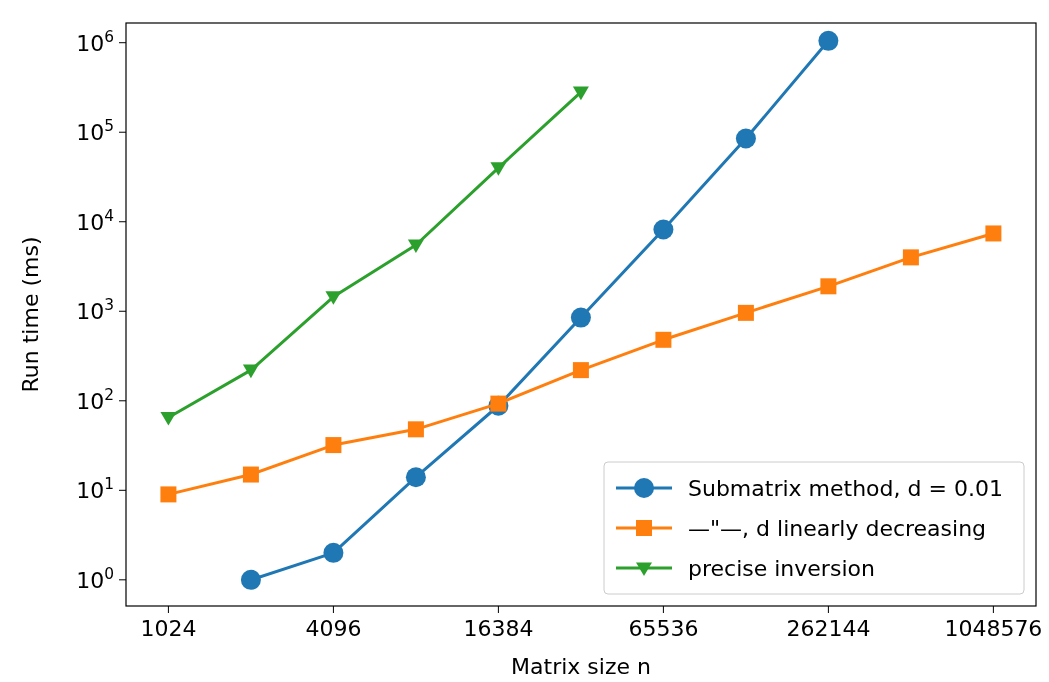 Image resolution: width=1049 pixels, height=682 pixels. What do you see at coordinates (663, 628) in the screenshot?
I see `x-tick-label: 65536` at bounding box center [663, 628].